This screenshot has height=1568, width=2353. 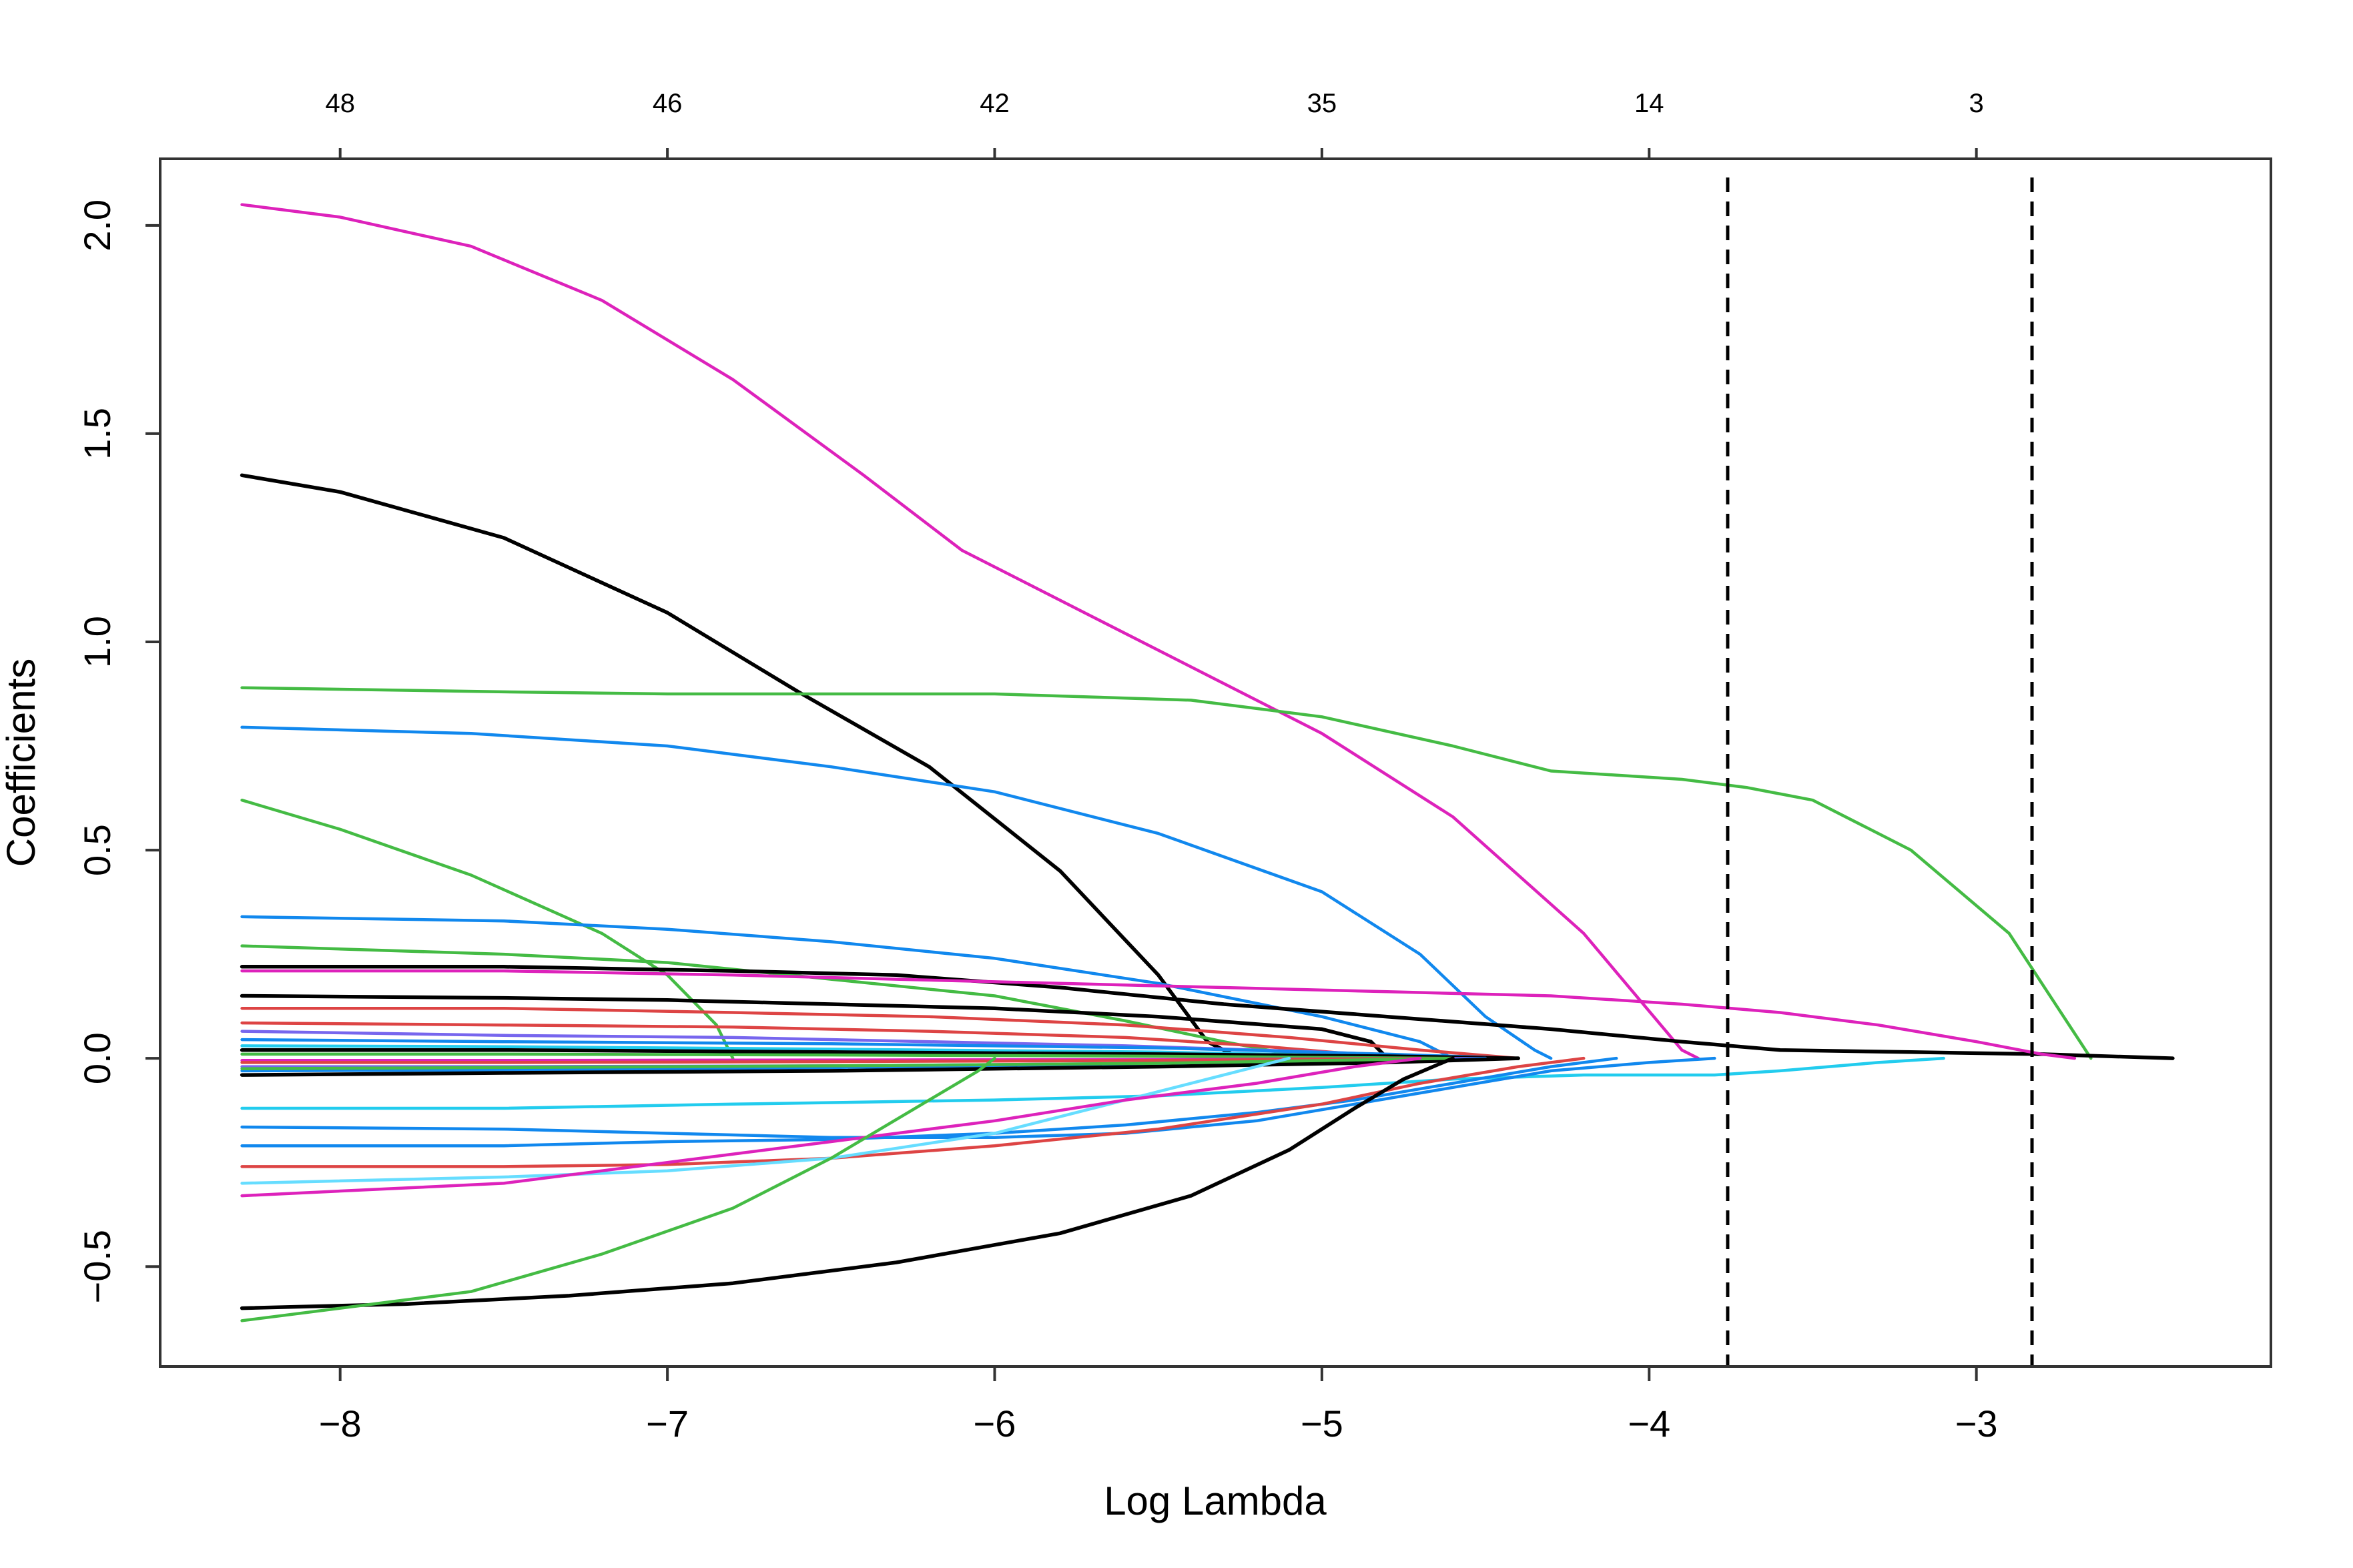 I want to click on y-tick-label: 0.5, so click(x=97, y=850).